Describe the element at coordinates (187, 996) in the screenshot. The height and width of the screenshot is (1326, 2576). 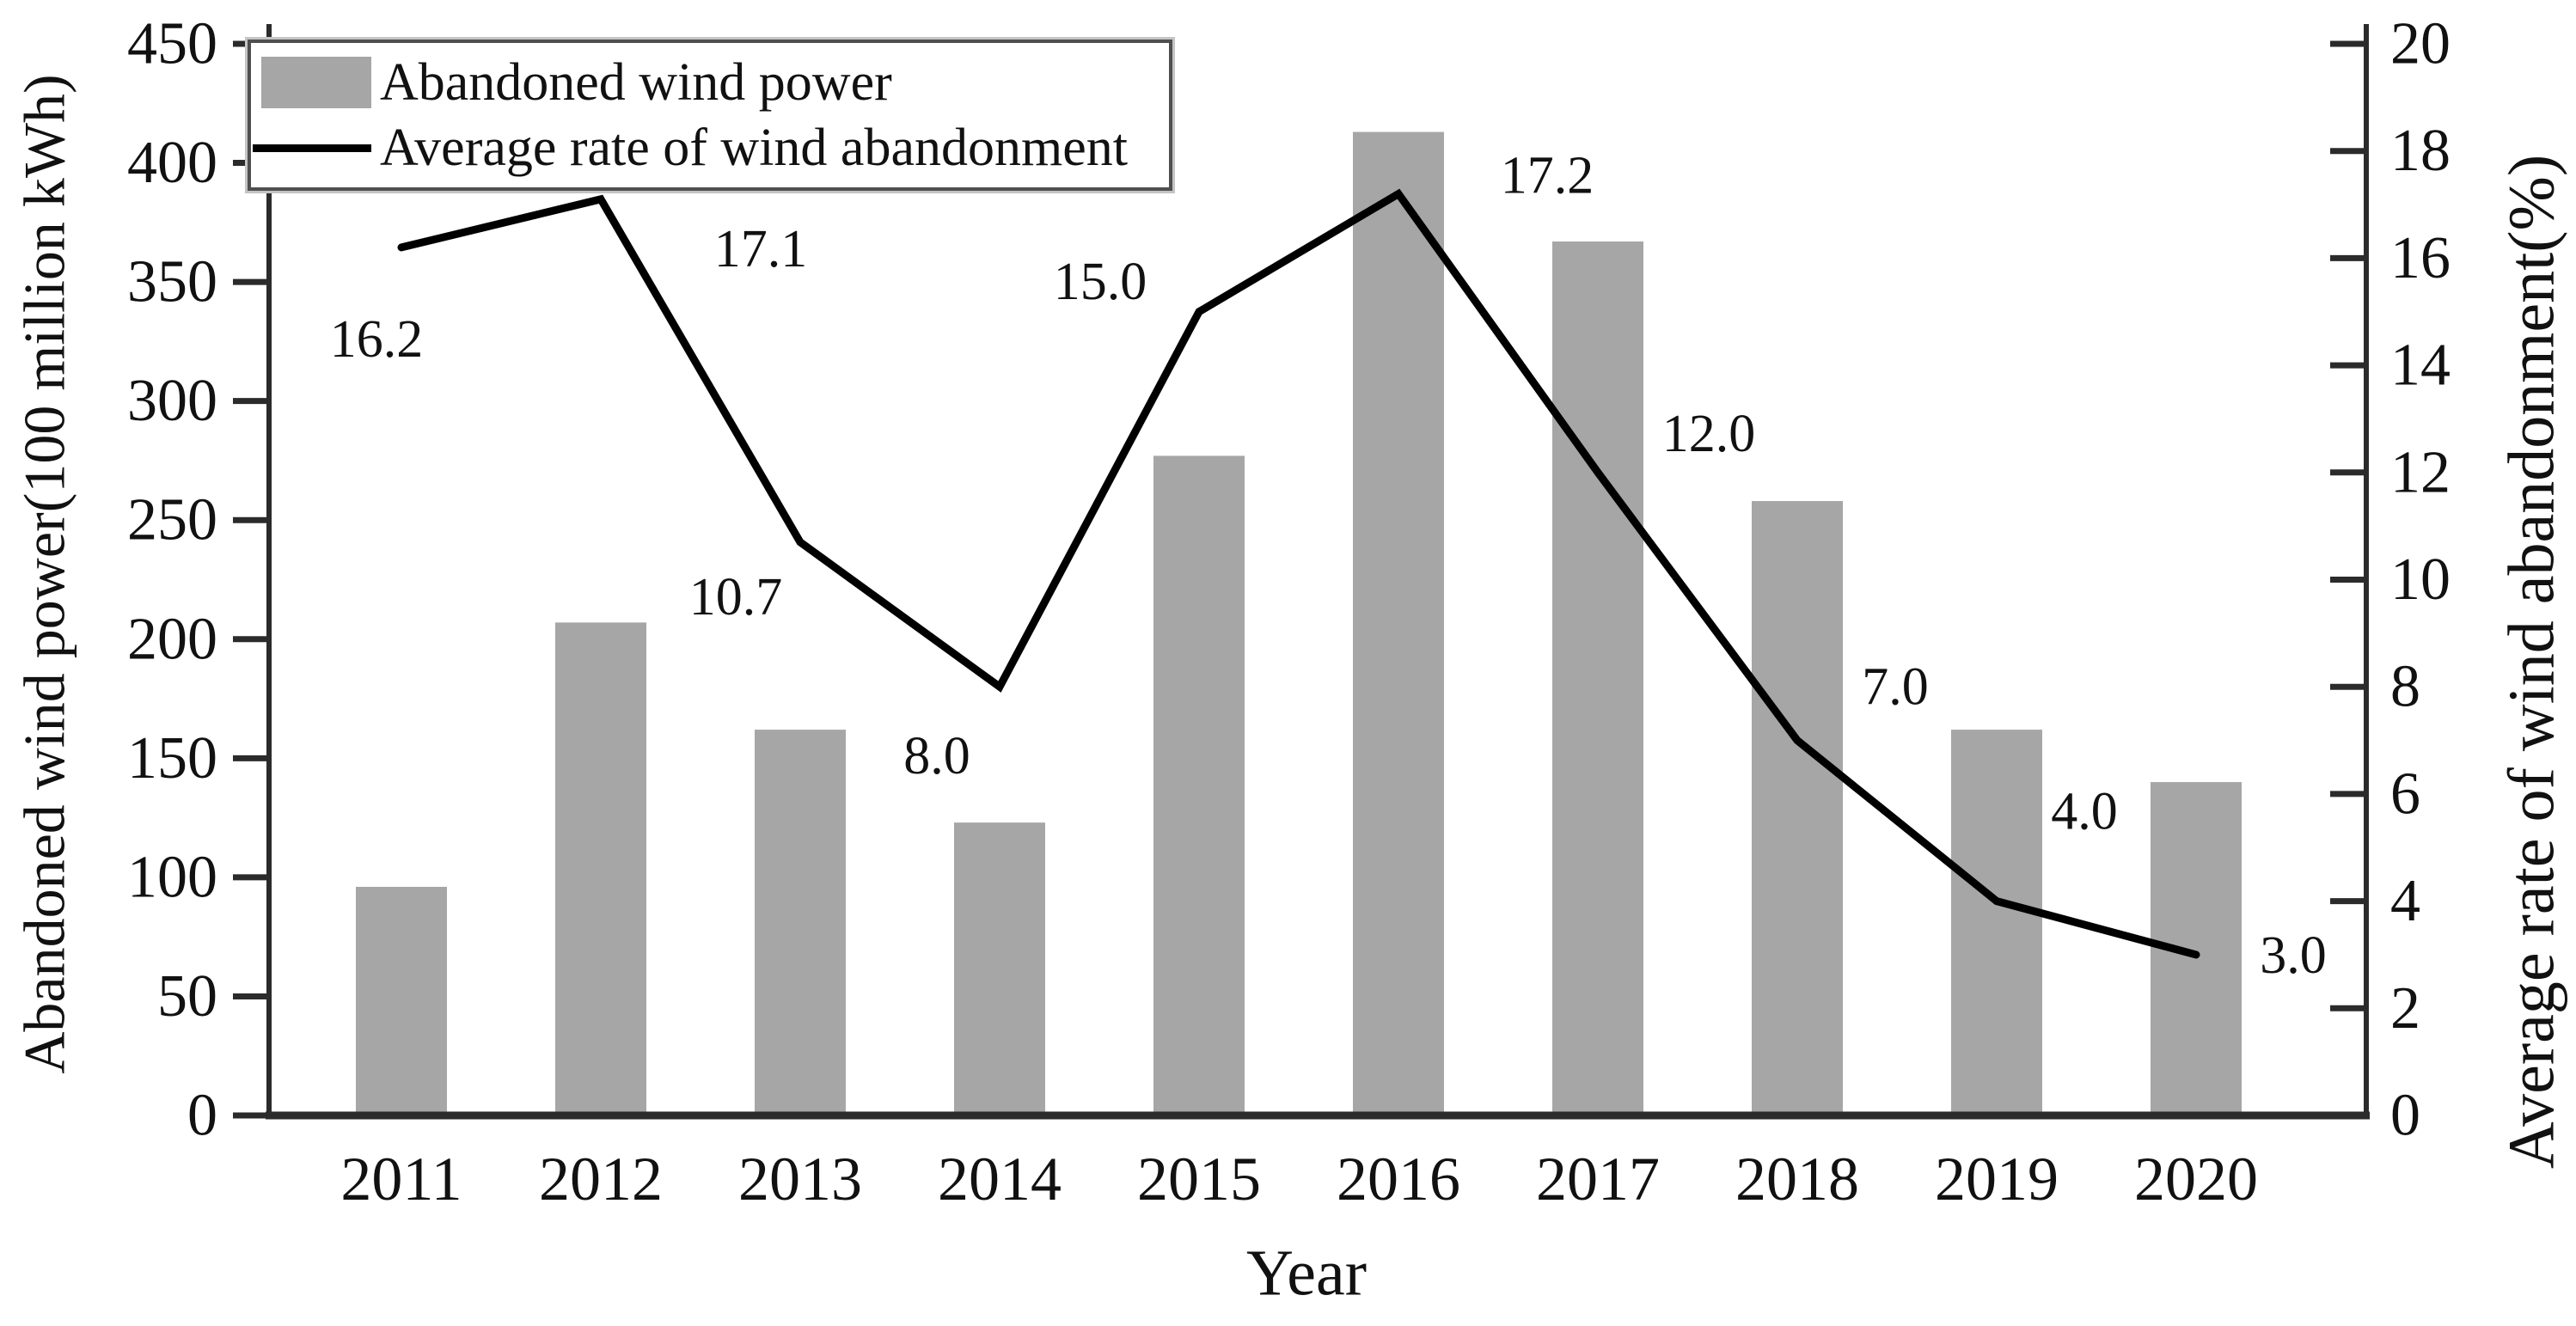
I see `left-tick-label: 50` at that location.